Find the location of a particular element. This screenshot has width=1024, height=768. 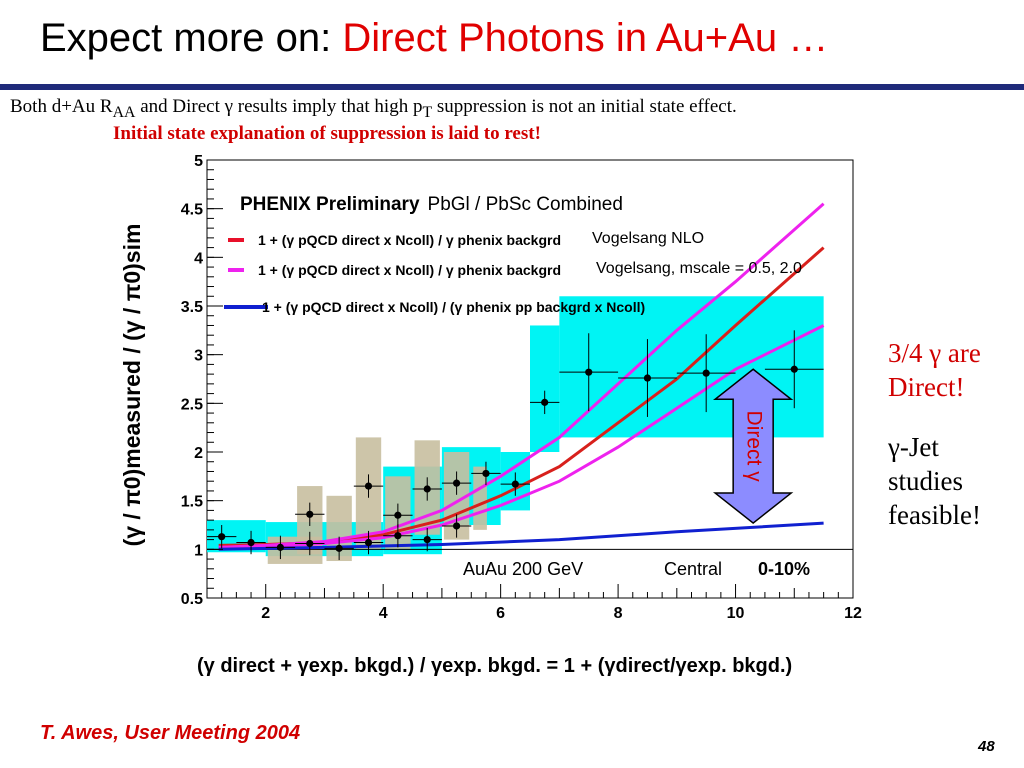

side-spacer is located at coordinates (934, 417).